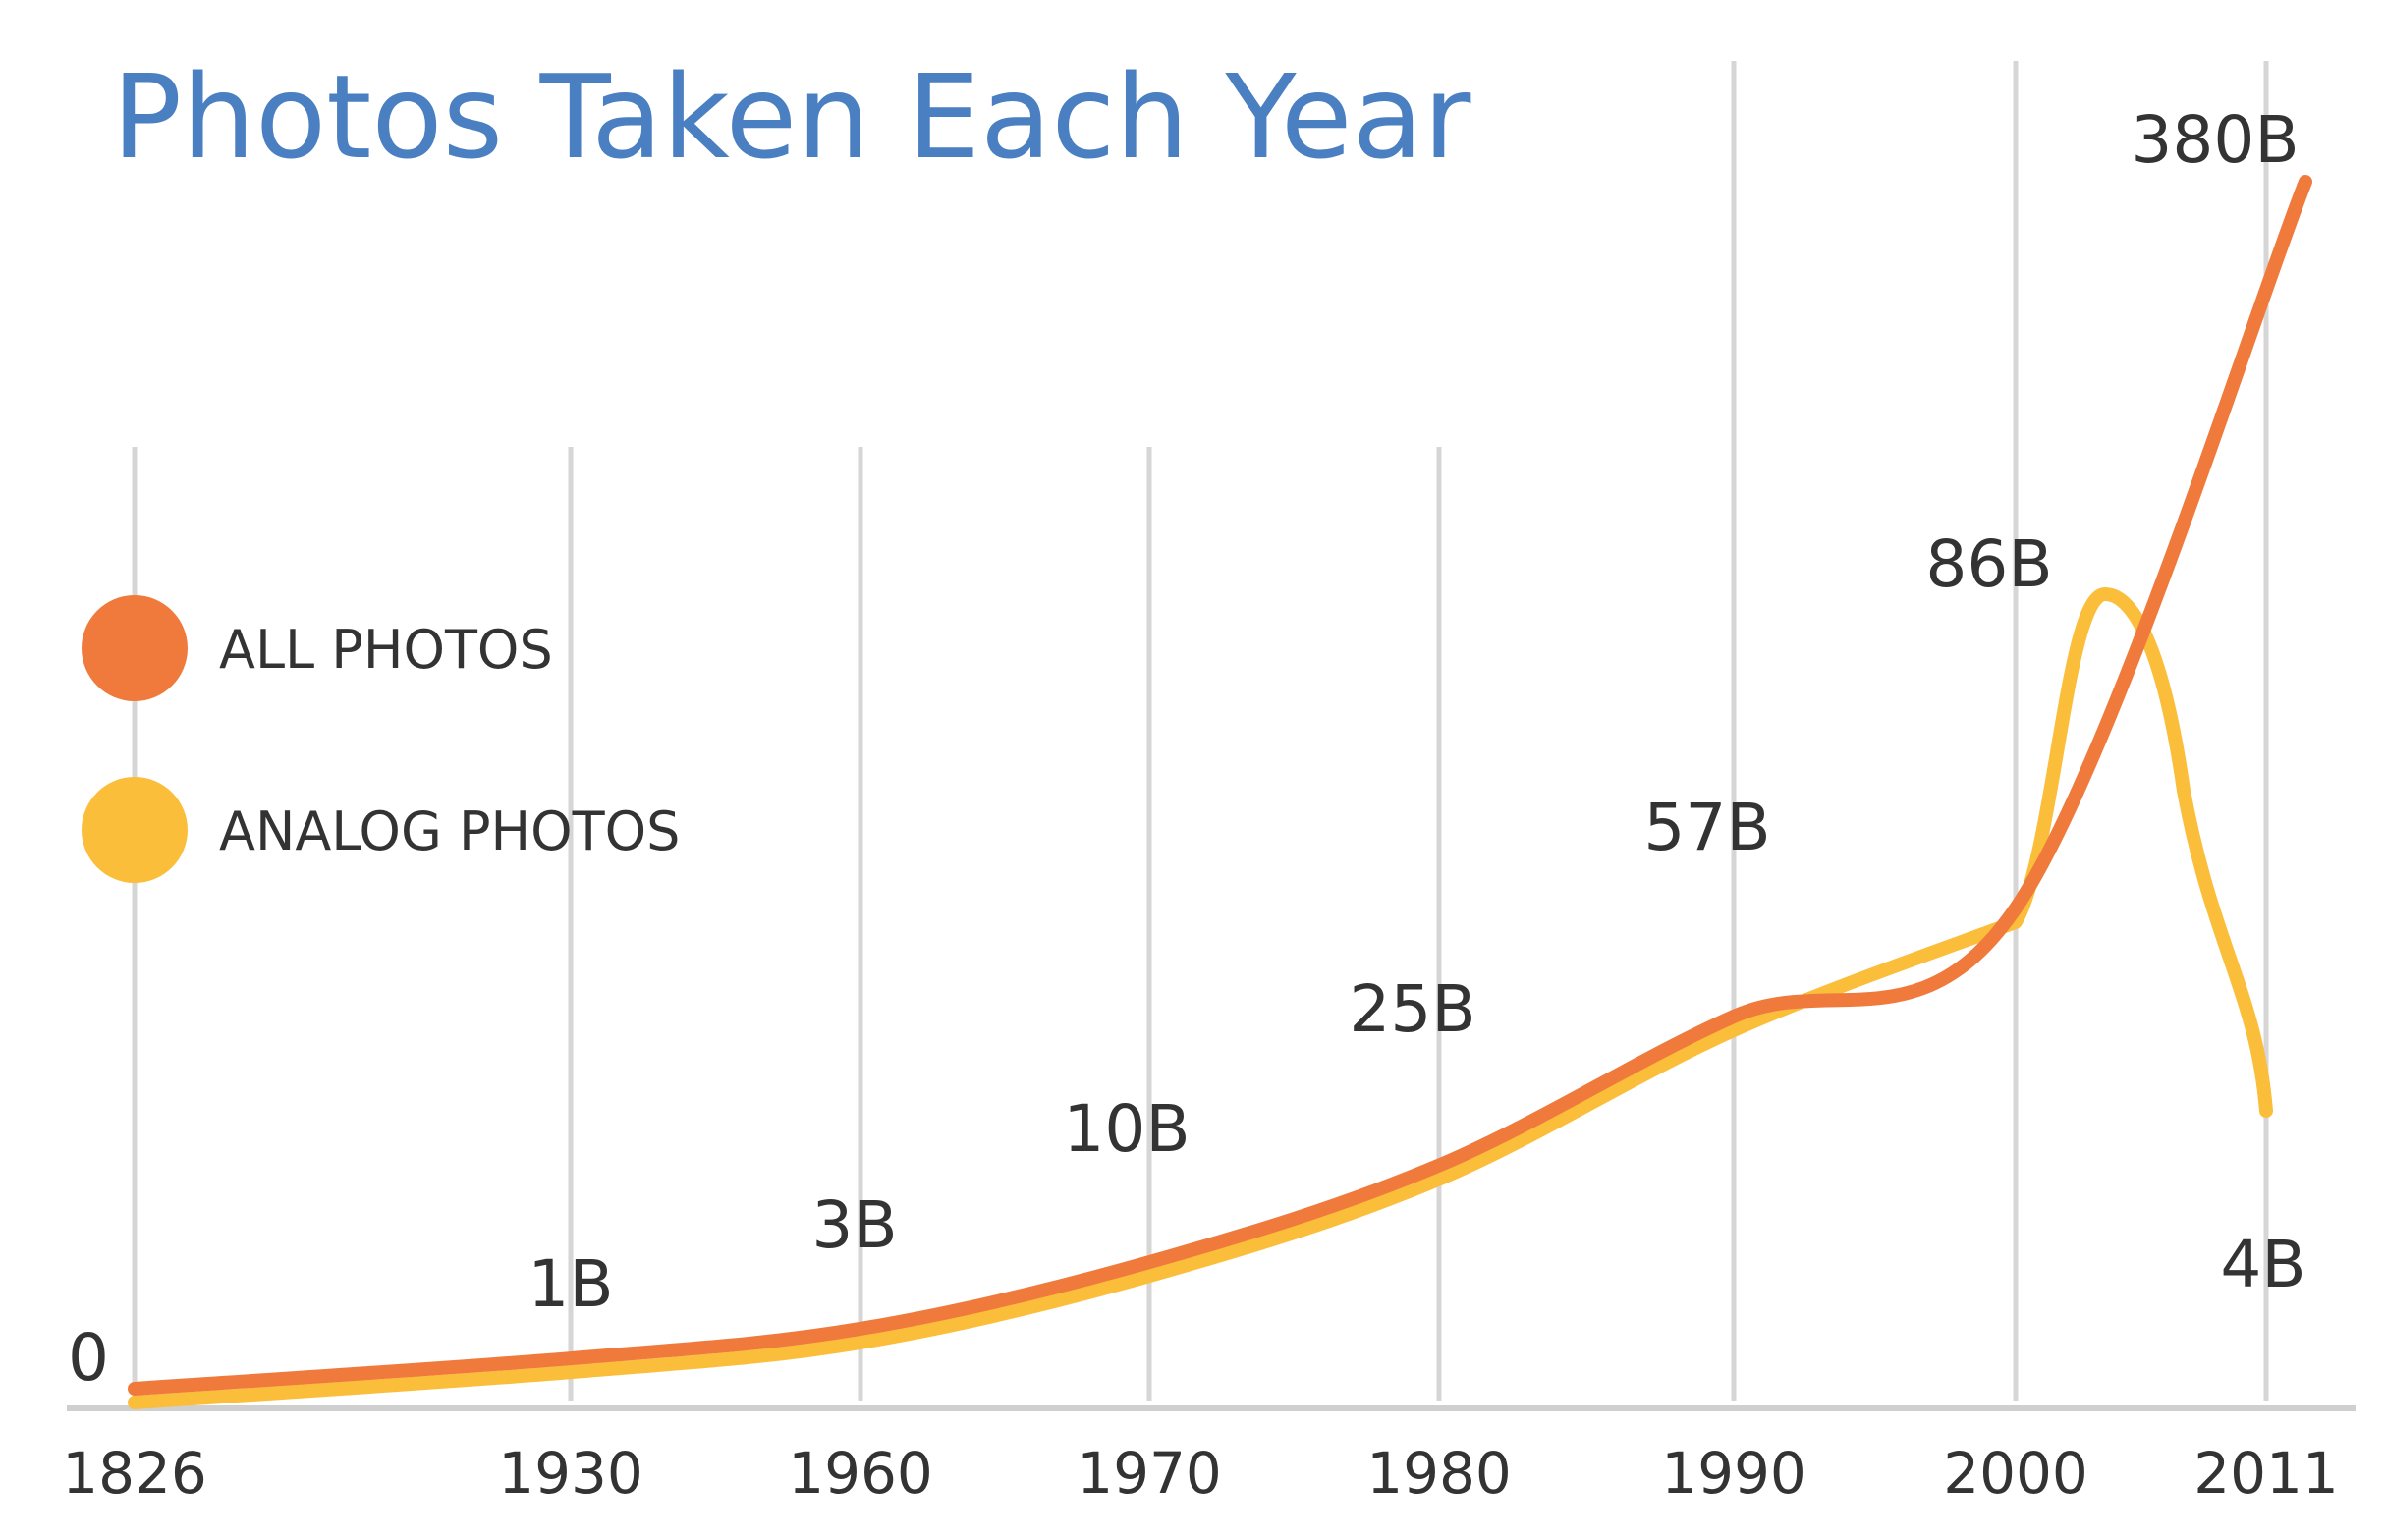 This screenshot has height=1540, width=2385. I want to click on x-tick-label-1990: 1990, so click(1734, 1473).